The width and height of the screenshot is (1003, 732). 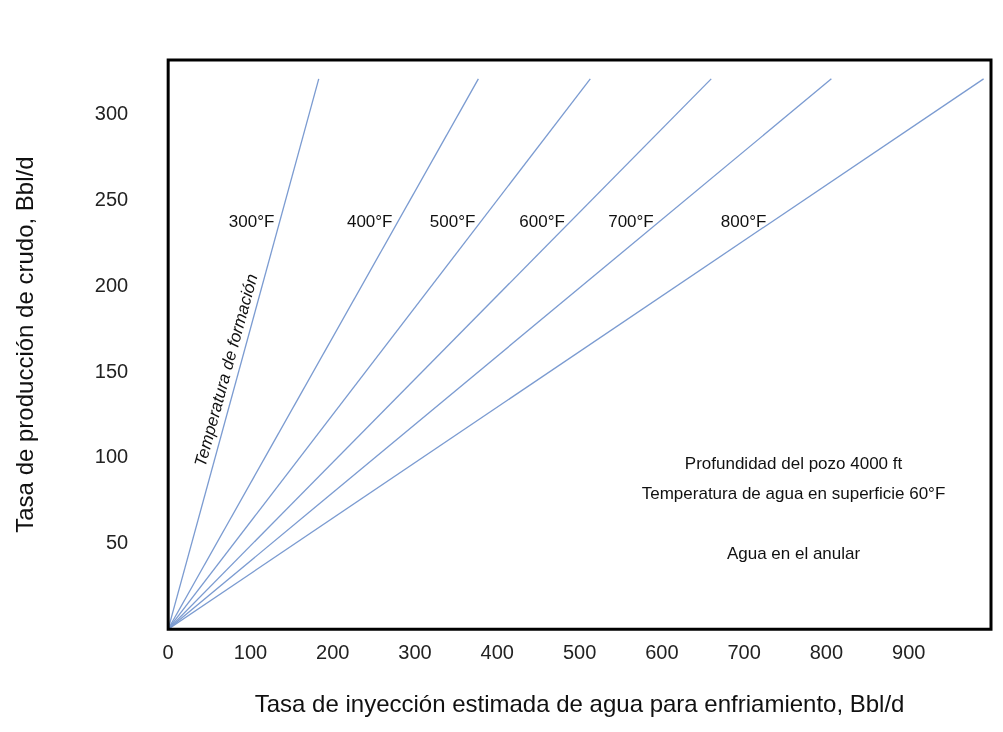 I want to click on x-tick-label: 300, so click(x=415, y=651).